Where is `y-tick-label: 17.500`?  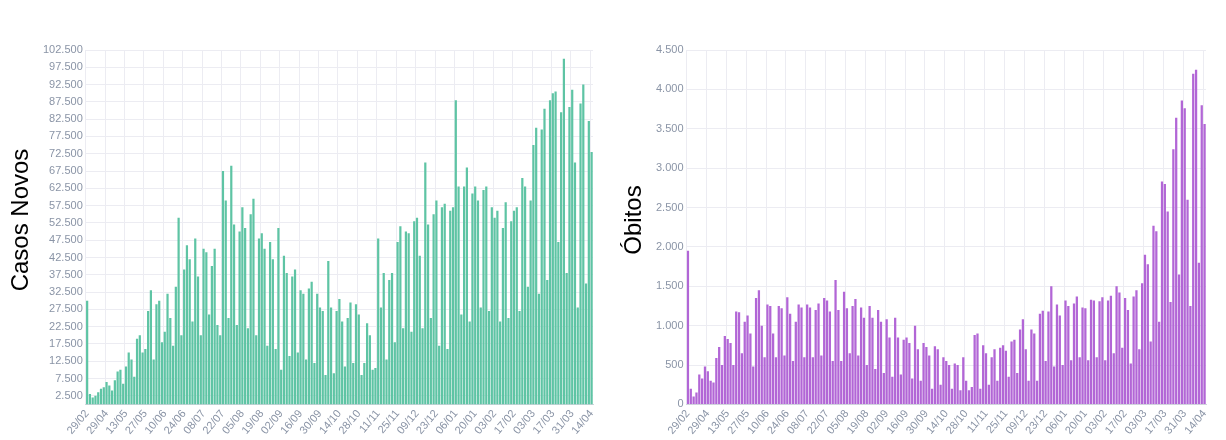 y-tick-label: 17.500 is located at coordinates (66, 342).